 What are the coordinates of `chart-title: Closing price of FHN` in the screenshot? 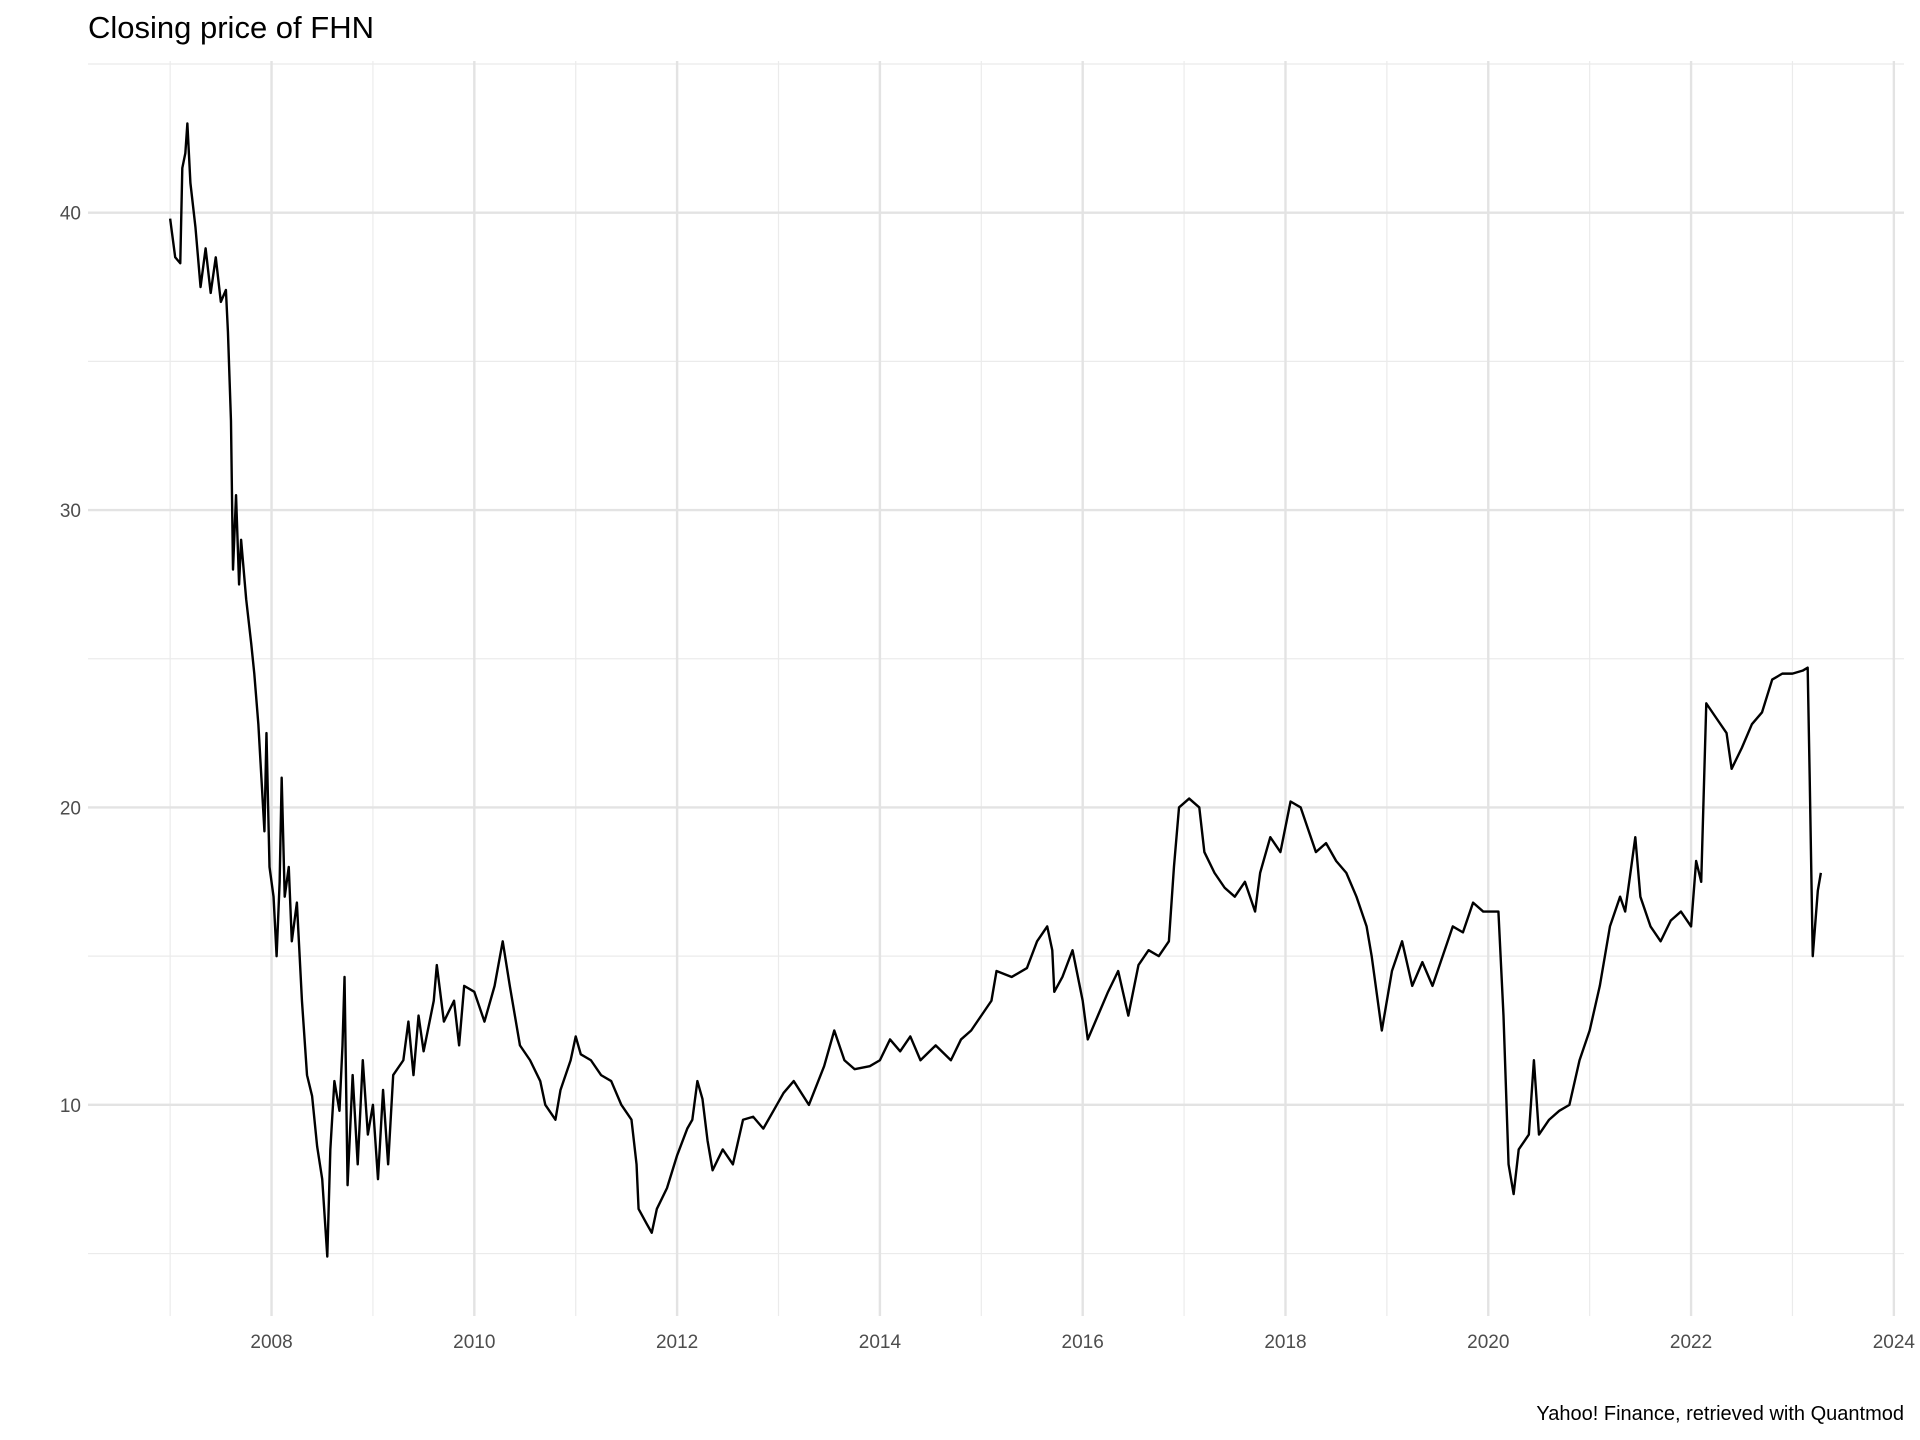 It's located at (231, 27).